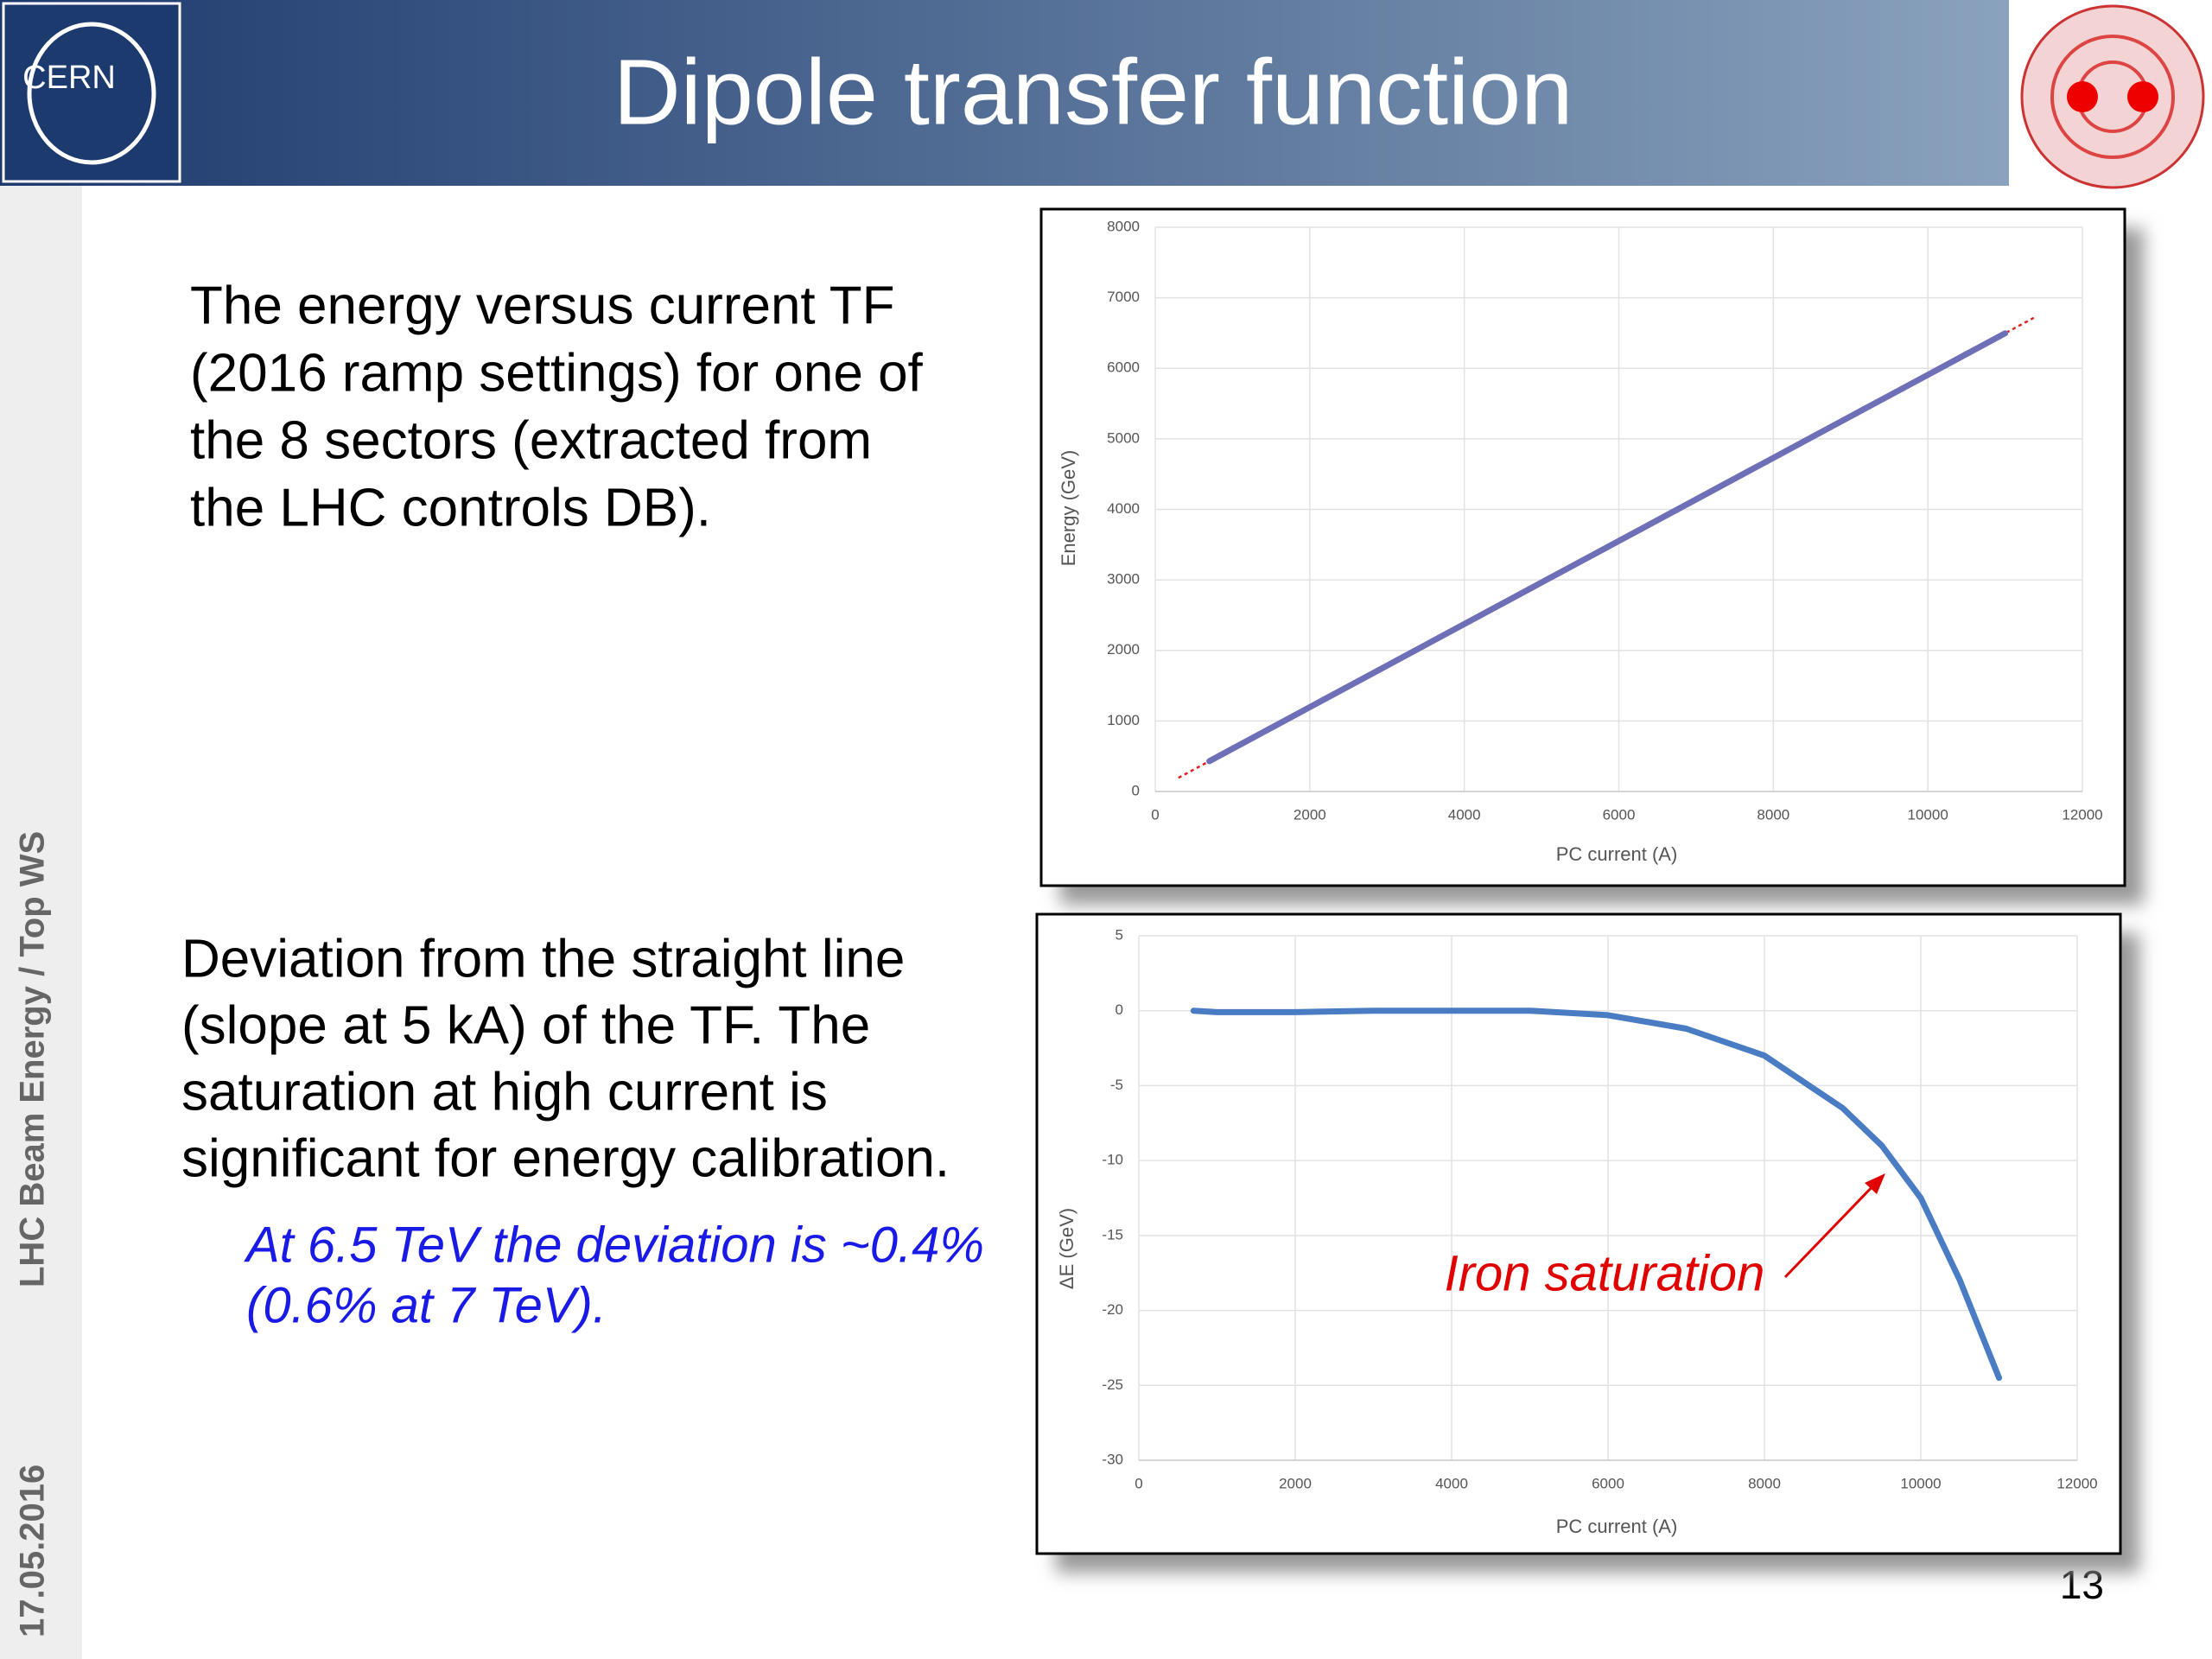 The image size is (2212, 1659). Describe the element at coordinates (1123, 720) in the screenshot. I see `y-tick-label: 1000` at that location.